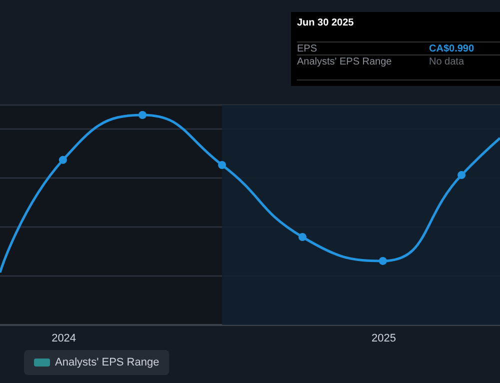 This screenshot has height=383, width=500. What do you see at coordinates (384, 338) in the screenshot?
I see `x-tick-label: 2025` at bounding box center [384, 338].